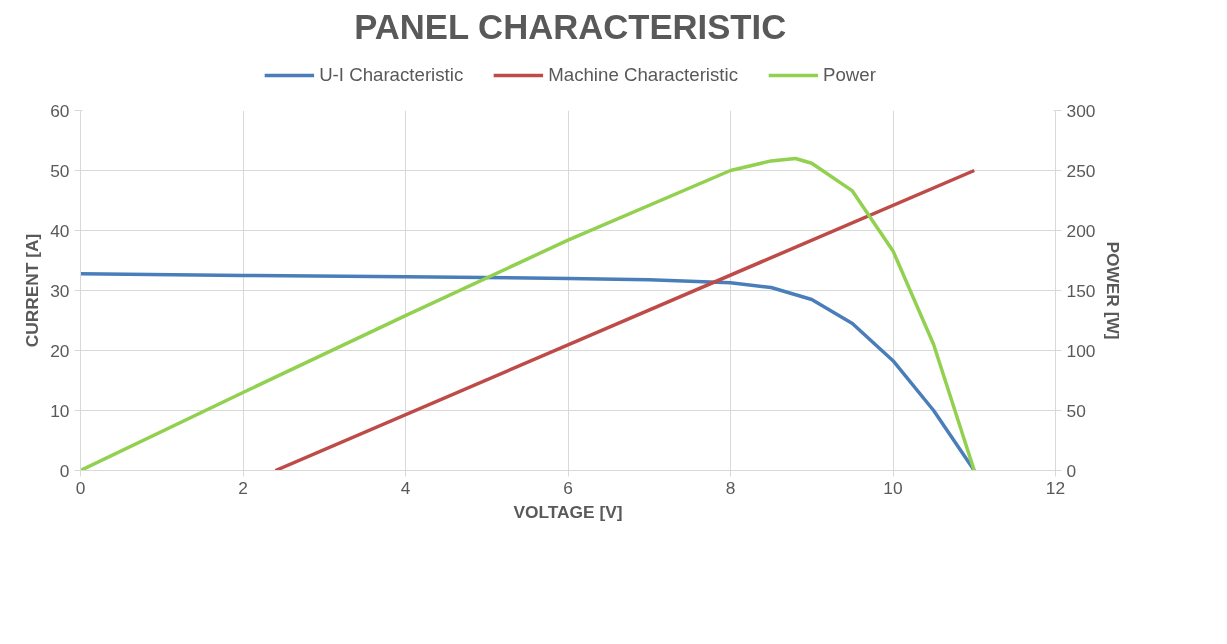  Describe the element at coordinates (1081, 230) in the screenshot. I see `y2-tick-label: 200` at that location.